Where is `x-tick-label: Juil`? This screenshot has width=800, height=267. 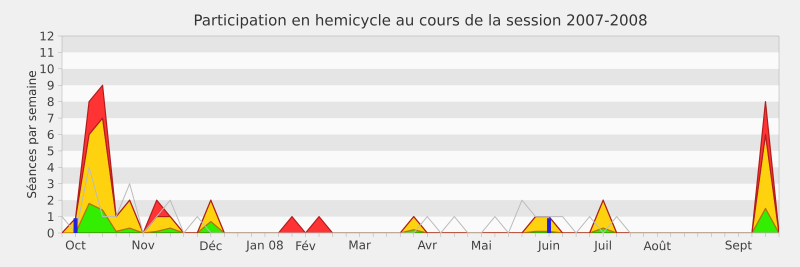 x-tick-label: Juil is located at coordinates (602, 246).